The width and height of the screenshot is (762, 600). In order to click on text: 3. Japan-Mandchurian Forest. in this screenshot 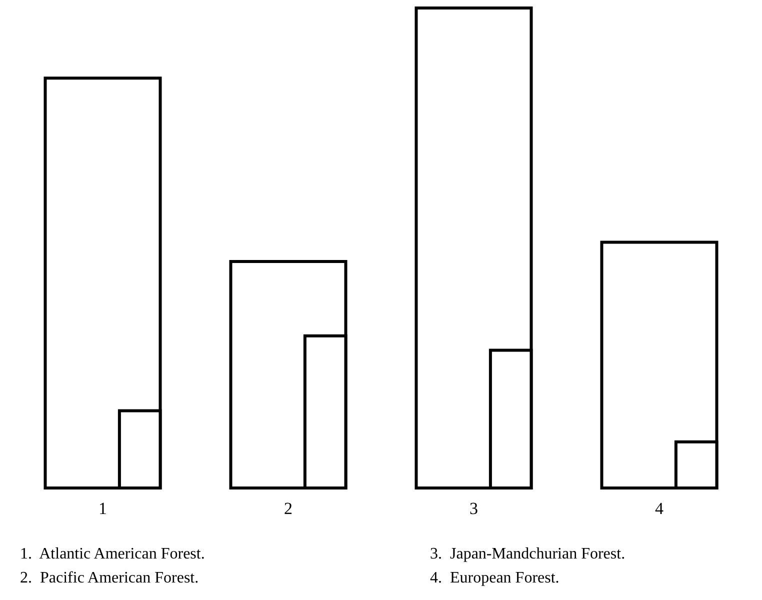, I will do `click(528, 554)`.